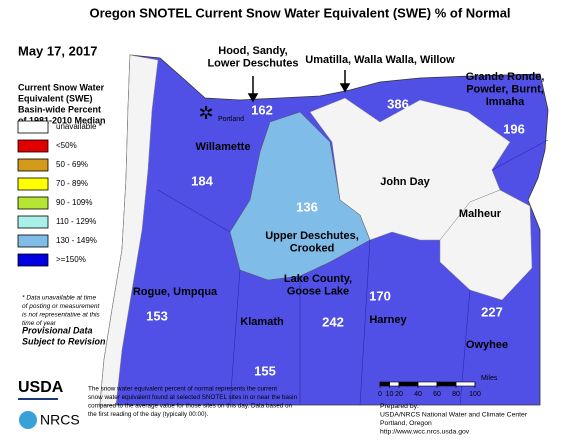 The image size is (580, 448). I want to click on legend-label: 50 - 69%, so click(72, 164).